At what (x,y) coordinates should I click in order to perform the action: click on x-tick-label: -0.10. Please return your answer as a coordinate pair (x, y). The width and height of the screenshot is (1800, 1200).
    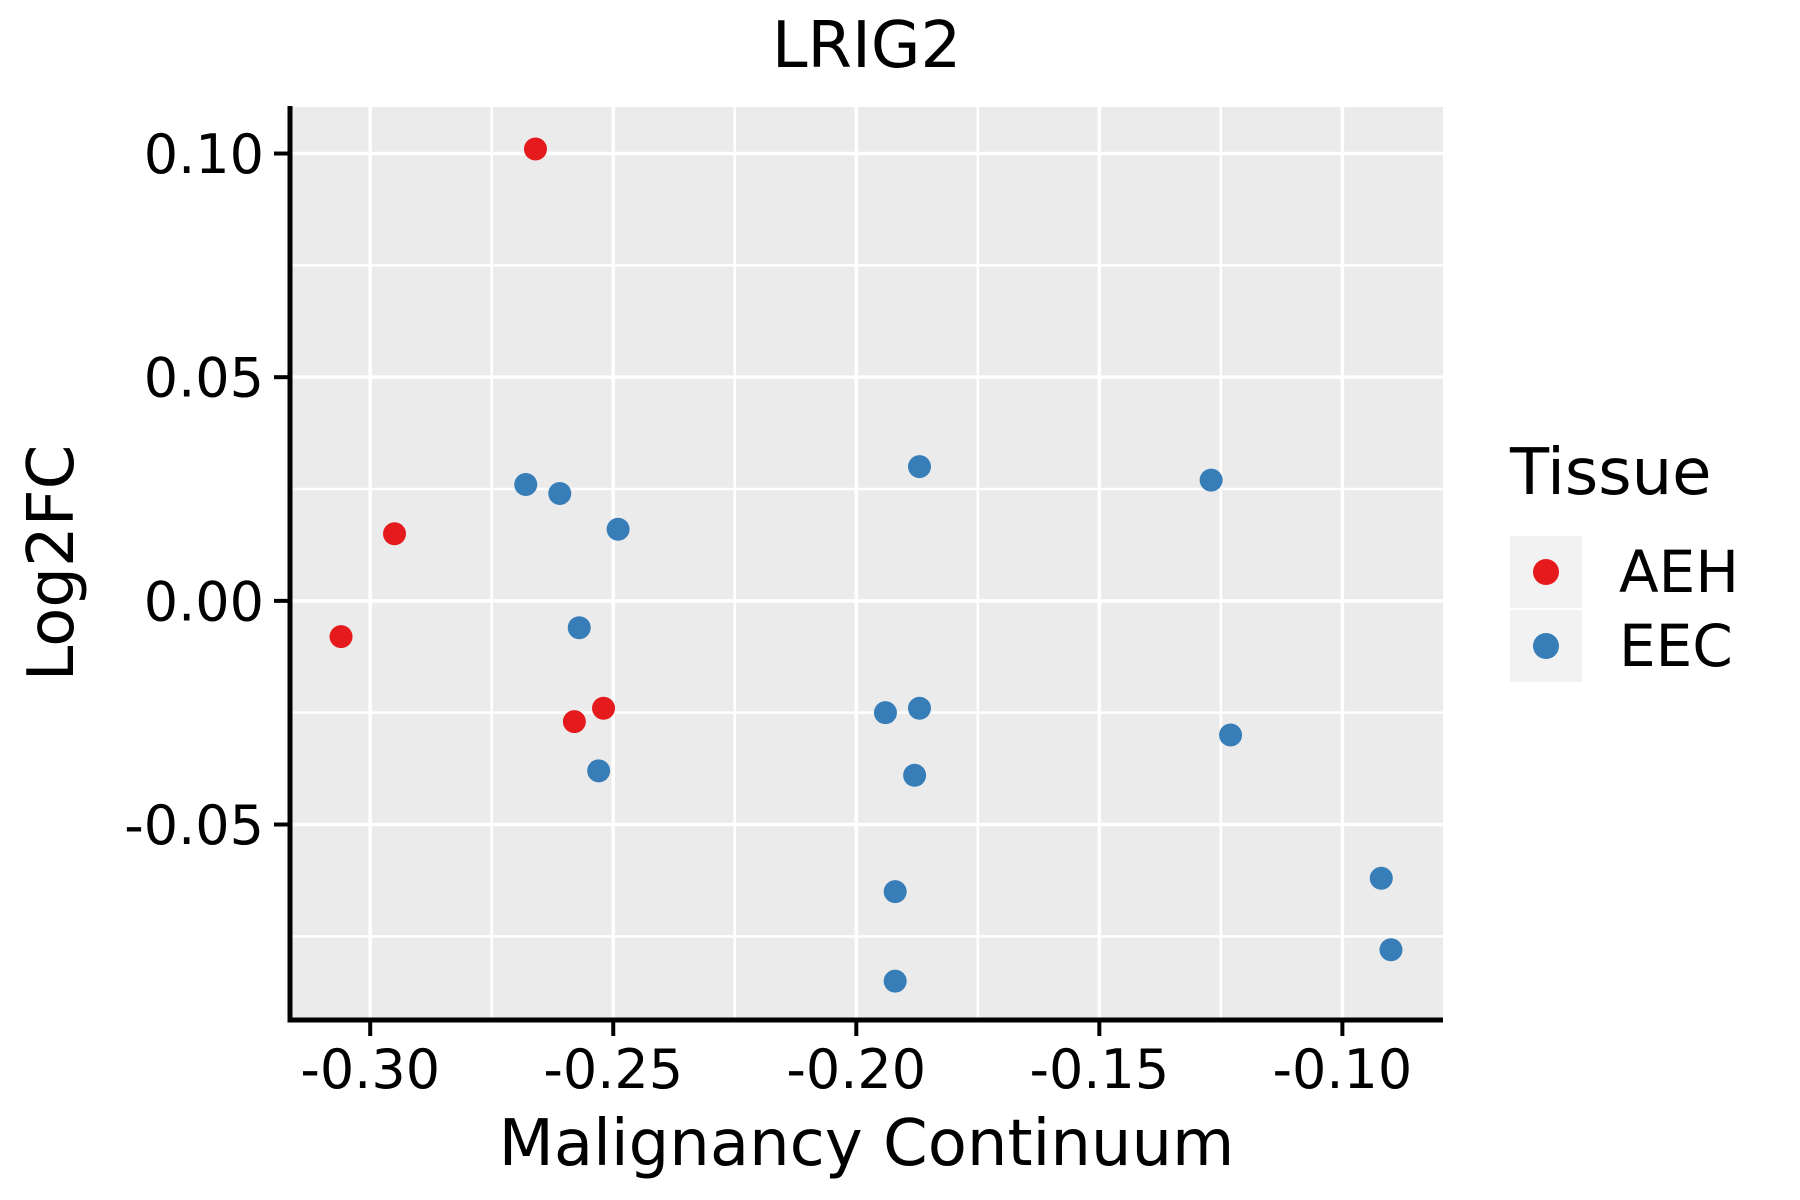
    Looking at the image, I should click on (1343, 1069).